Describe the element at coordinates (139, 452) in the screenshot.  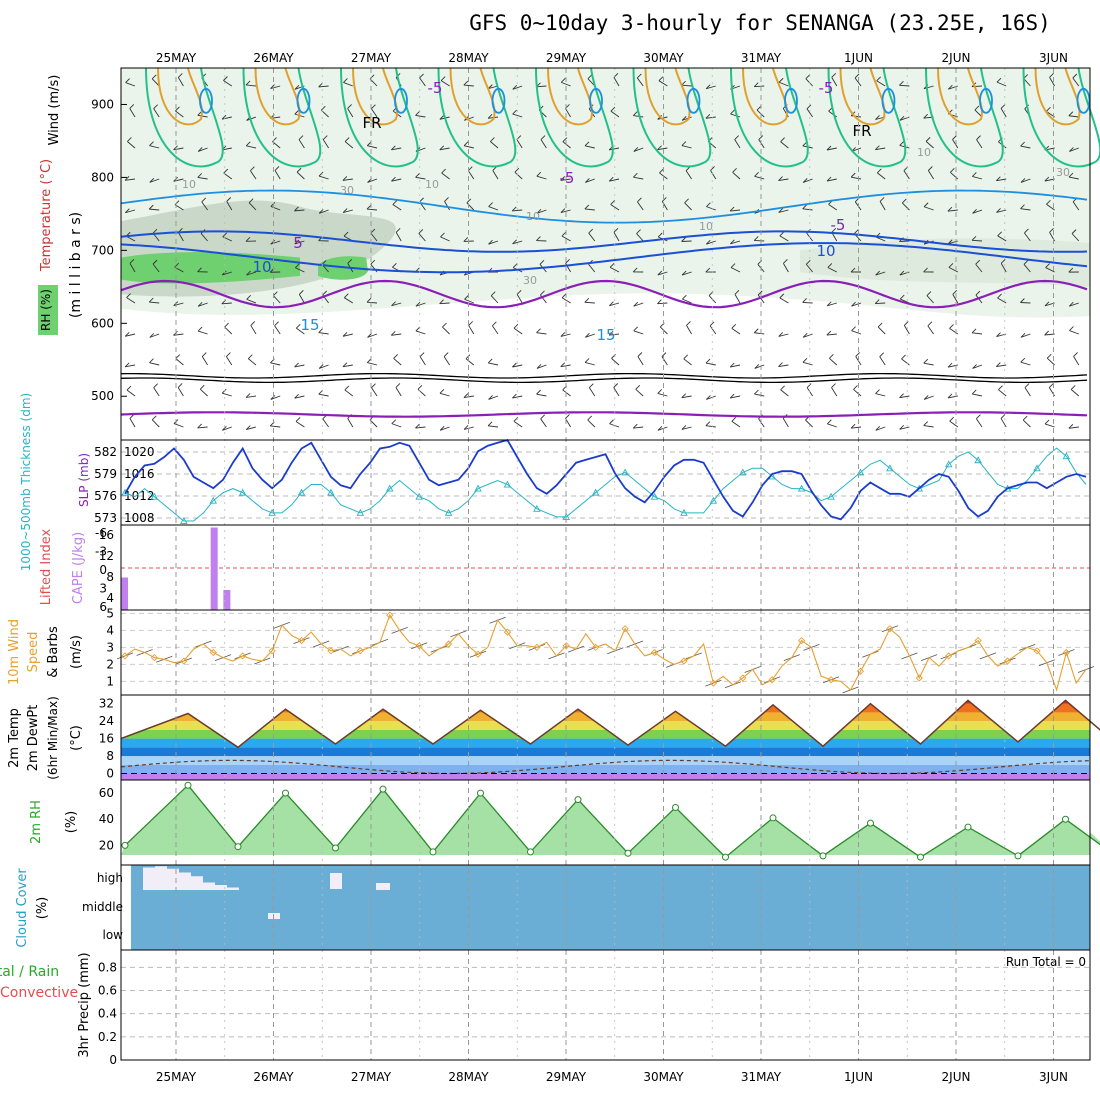
I see `right-tick-label: 1020` at that location.